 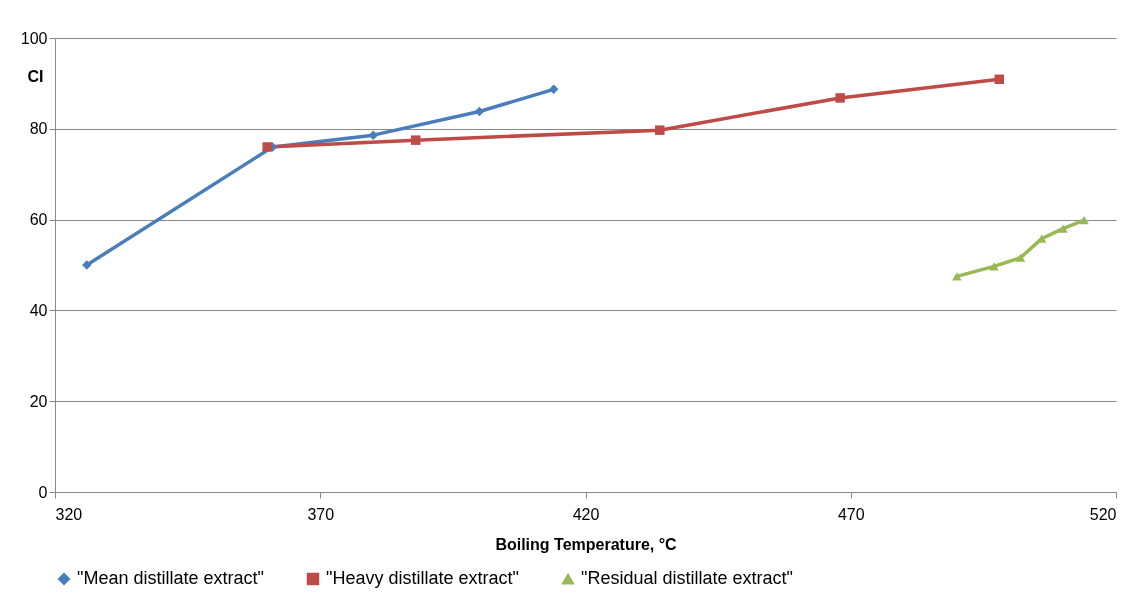 What do you see at coordinates (38, 310) in the screenshot?
I see `y-tick-label: 40` at bounding box center [38, 310].